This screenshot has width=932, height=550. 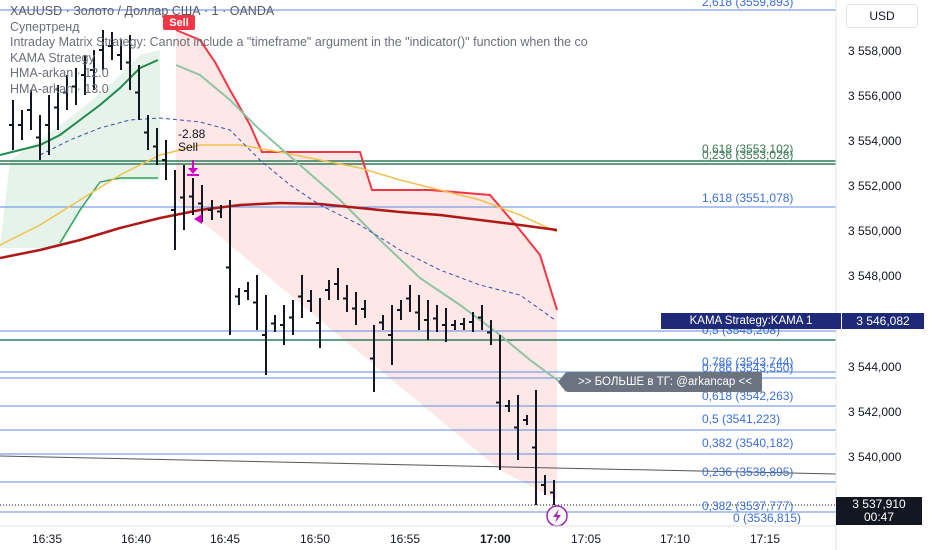 I want to click on kama-tag: KAMA Strategy:KAMA 1, so click(x=751, y=321).